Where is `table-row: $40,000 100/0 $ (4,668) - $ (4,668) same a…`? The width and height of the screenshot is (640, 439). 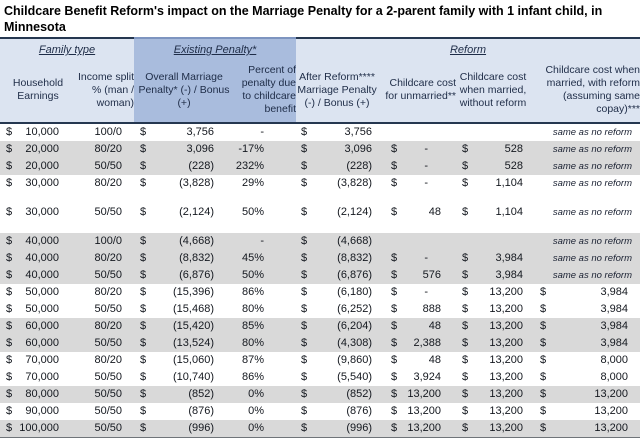 table-row: $40,000 100/0 $ (4,668) - $ (4,668) same a… is located at coordinates (320, 241).